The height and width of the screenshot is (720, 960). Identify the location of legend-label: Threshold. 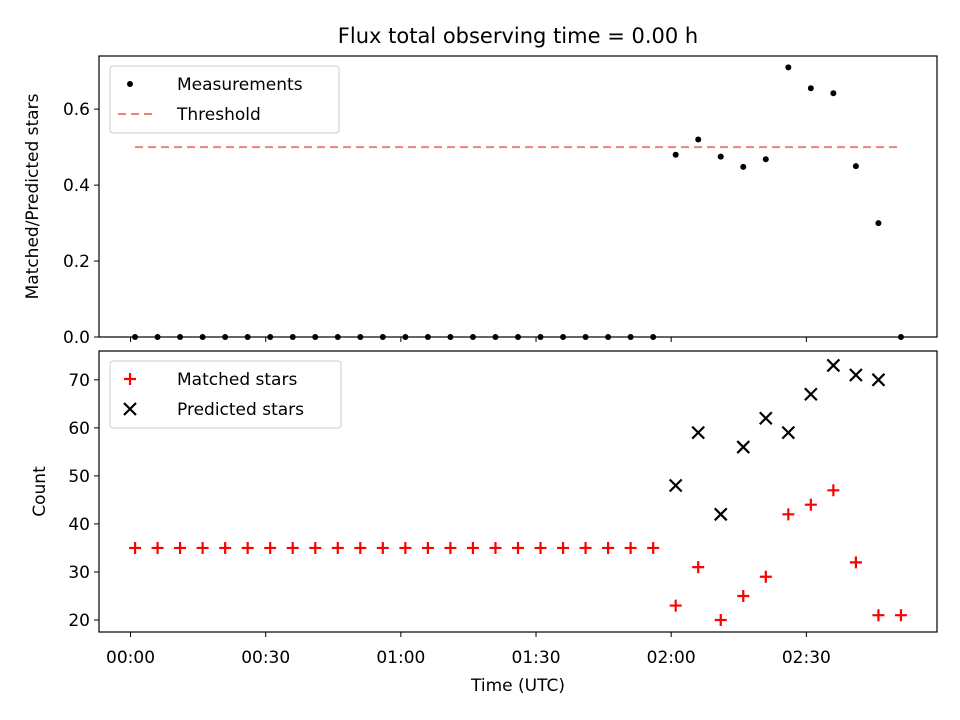
(218, 115).